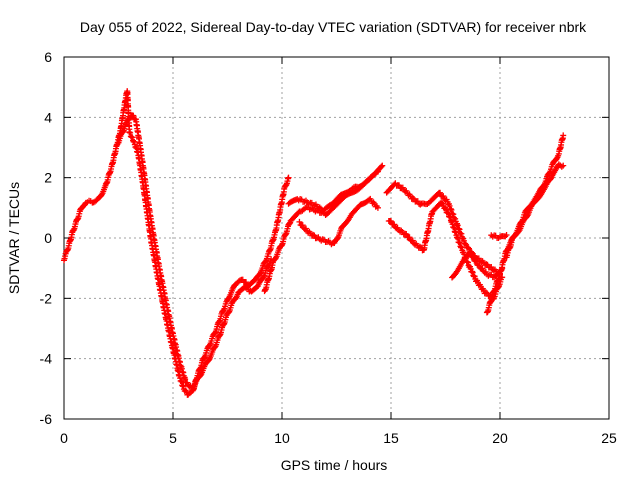  Describe the element at coordinates (499, 236) in the screenshot. I see `series-arc-i` at that location.